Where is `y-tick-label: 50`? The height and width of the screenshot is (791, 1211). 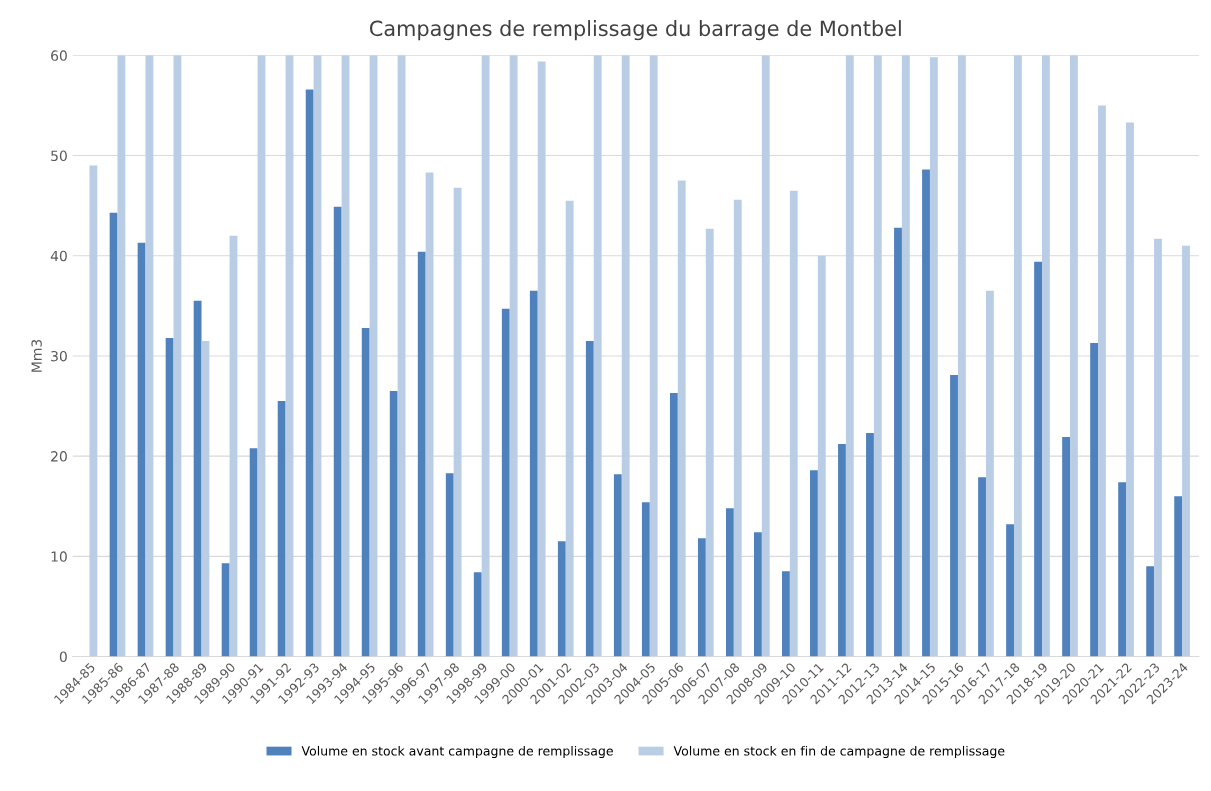
y-tick-label: 50 is located at coordinates (59, 156).